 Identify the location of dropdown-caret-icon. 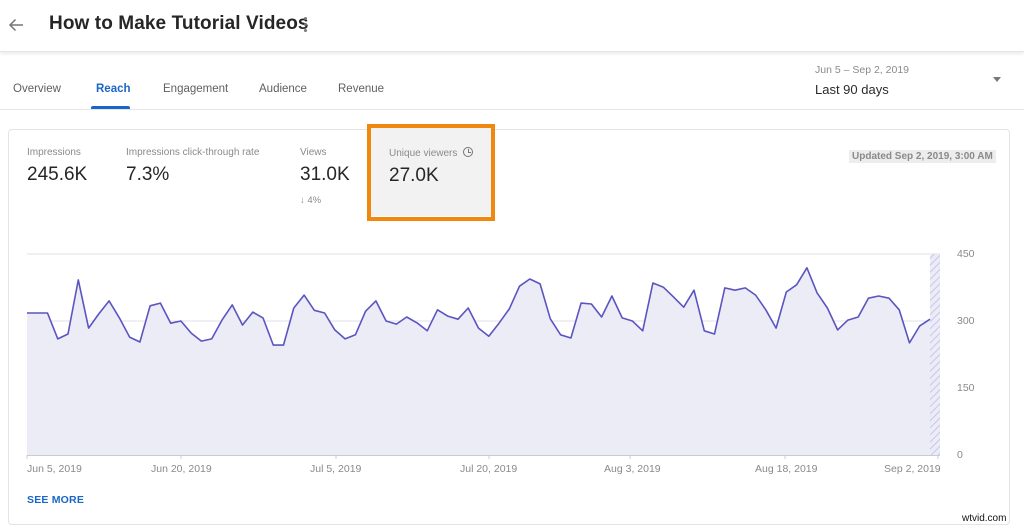
(997, 79).